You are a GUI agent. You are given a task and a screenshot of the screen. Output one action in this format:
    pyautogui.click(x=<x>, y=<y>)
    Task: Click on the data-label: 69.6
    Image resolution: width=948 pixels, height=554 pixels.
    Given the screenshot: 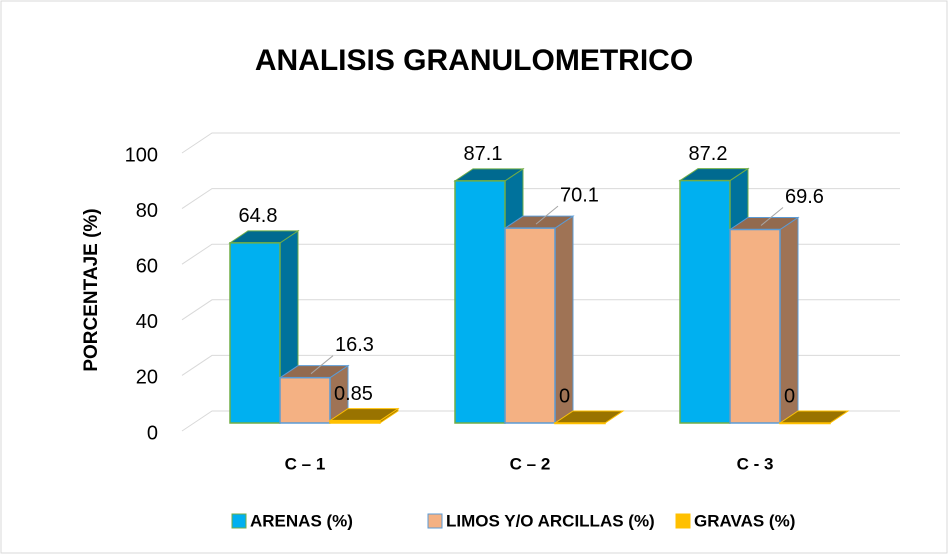 What is the action you would take?
    pyautogui.click(x=804, y=197)
    